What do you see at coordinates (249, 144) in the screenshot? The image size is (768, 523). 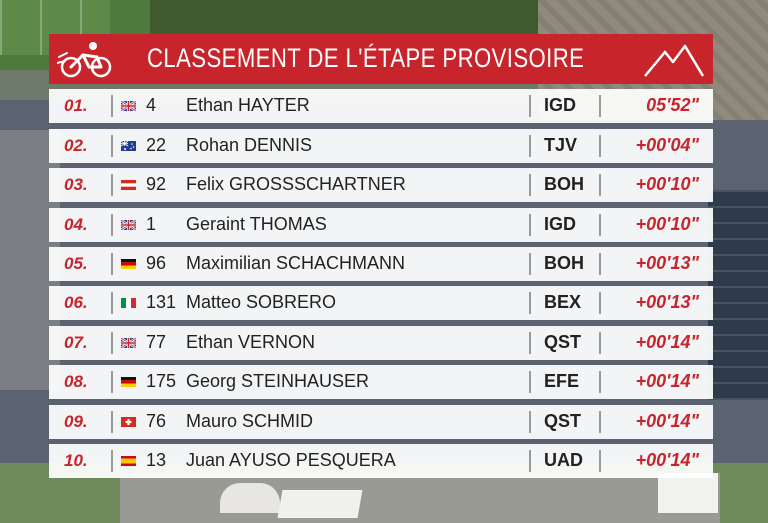 I see `rider-name: Rohan DENNIS` at bounding box center [249, 144].